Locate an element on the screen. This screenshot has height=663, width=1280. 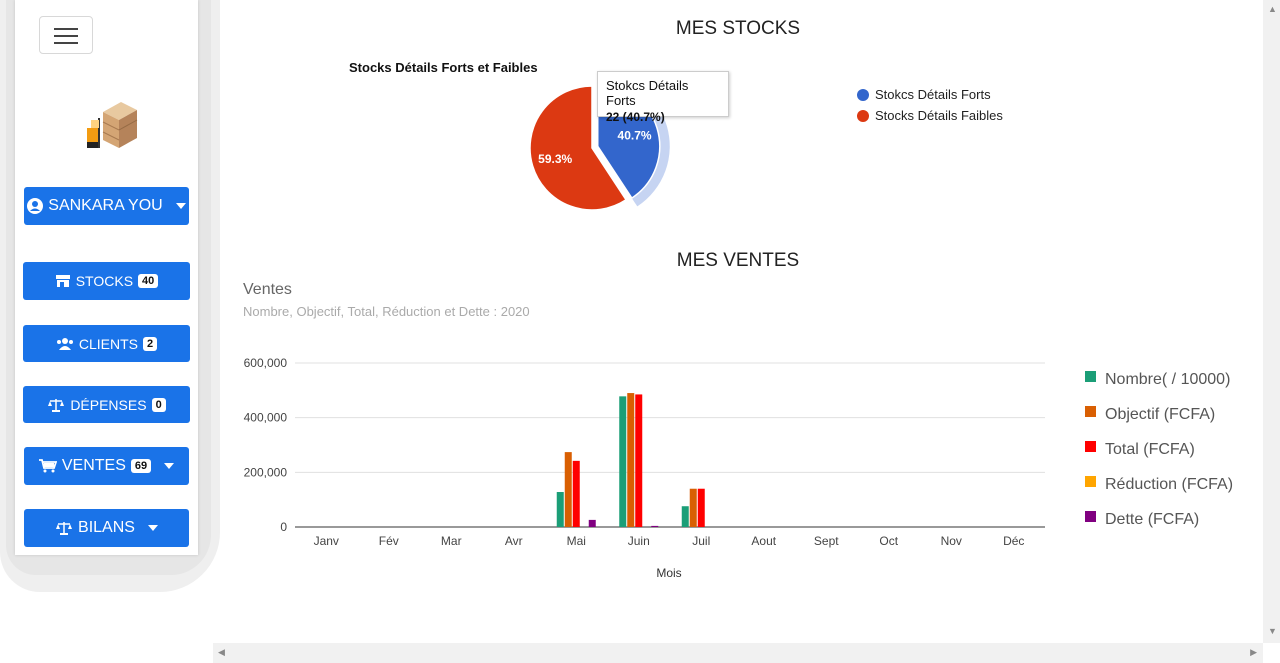
legend-item: Réduction (FCFA) is located at coordinates (1159, 484).